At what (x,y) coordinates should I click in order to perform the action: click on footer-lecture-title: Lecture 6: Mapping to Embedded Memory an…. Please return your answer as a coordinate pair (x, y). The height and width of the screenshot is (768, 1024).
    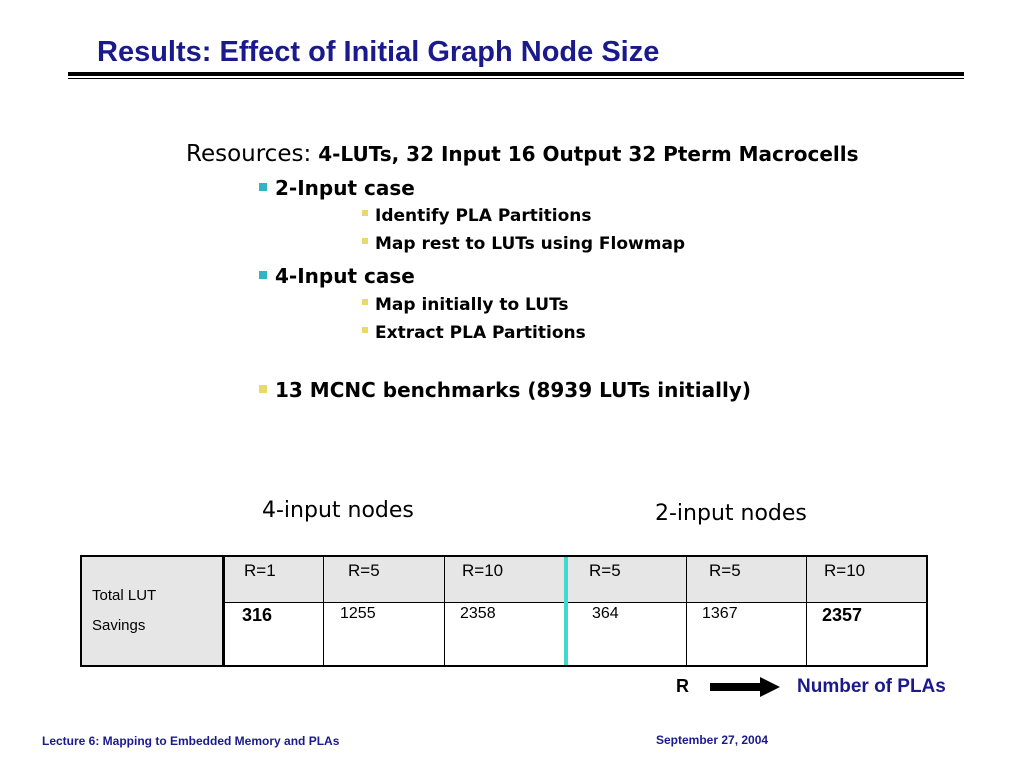
    Looking at the image, I should click on (191, 741).